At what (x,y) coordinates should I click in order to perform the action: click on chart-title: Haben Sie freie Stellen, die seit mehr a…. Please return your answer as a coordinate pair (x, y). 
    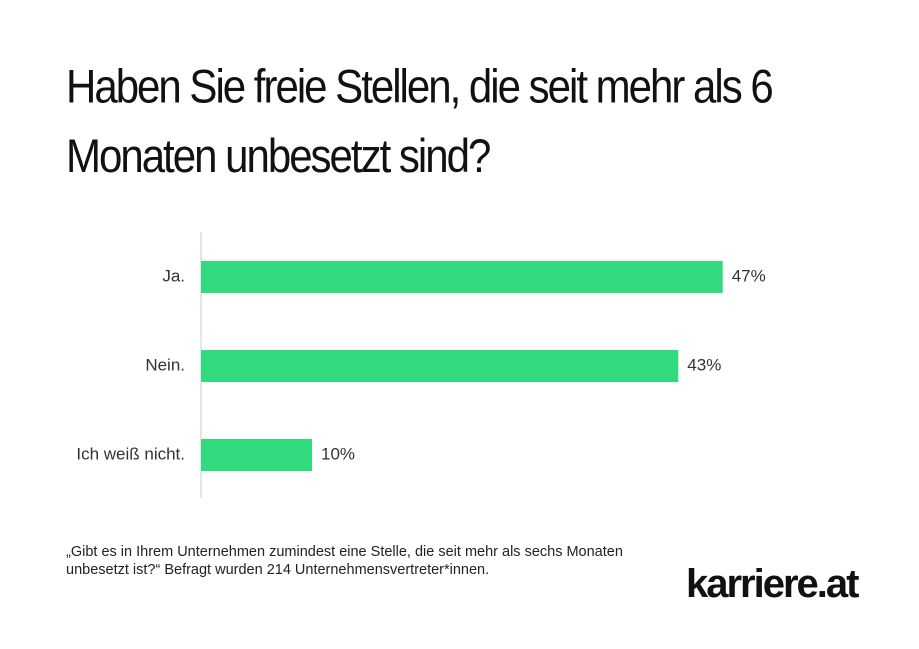
    Looking at the image, I should click on (420, 120).